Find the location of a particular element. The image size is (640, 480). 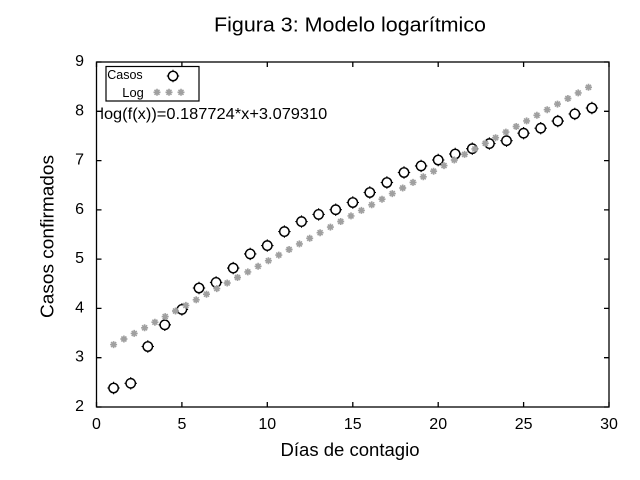

svg-text: 0 is located at coordinates (96, 424).